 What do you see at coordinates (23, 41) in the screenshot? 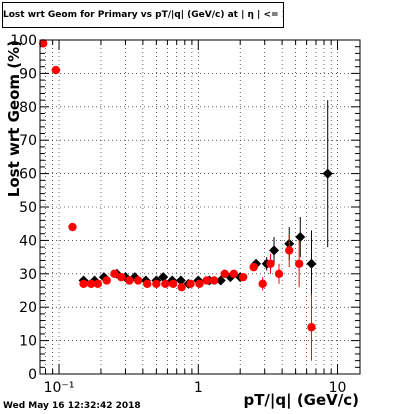
I see `y-tick-label: 100` at bounding box center [23, 41].